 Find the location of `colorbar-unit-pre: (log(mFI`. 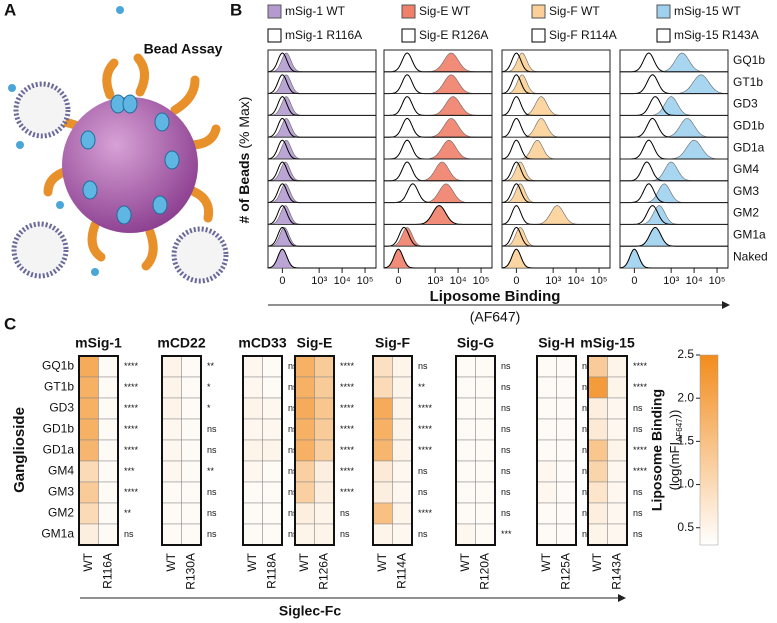

colorbar-unit-pre: (log(mFI is located at coordinates (674, 466).